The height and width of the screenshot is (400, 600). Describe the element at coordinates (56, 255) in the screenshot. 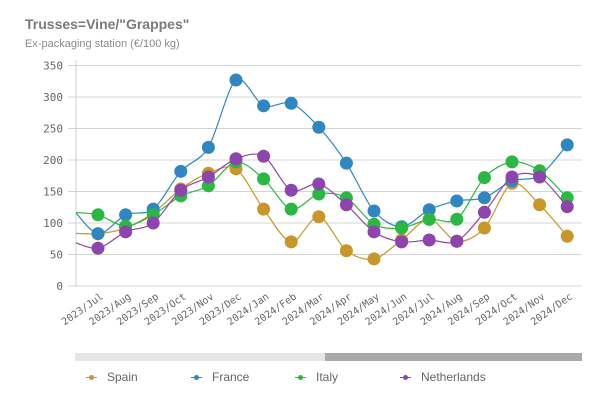

I see `y-tick-label: 50` at that location.